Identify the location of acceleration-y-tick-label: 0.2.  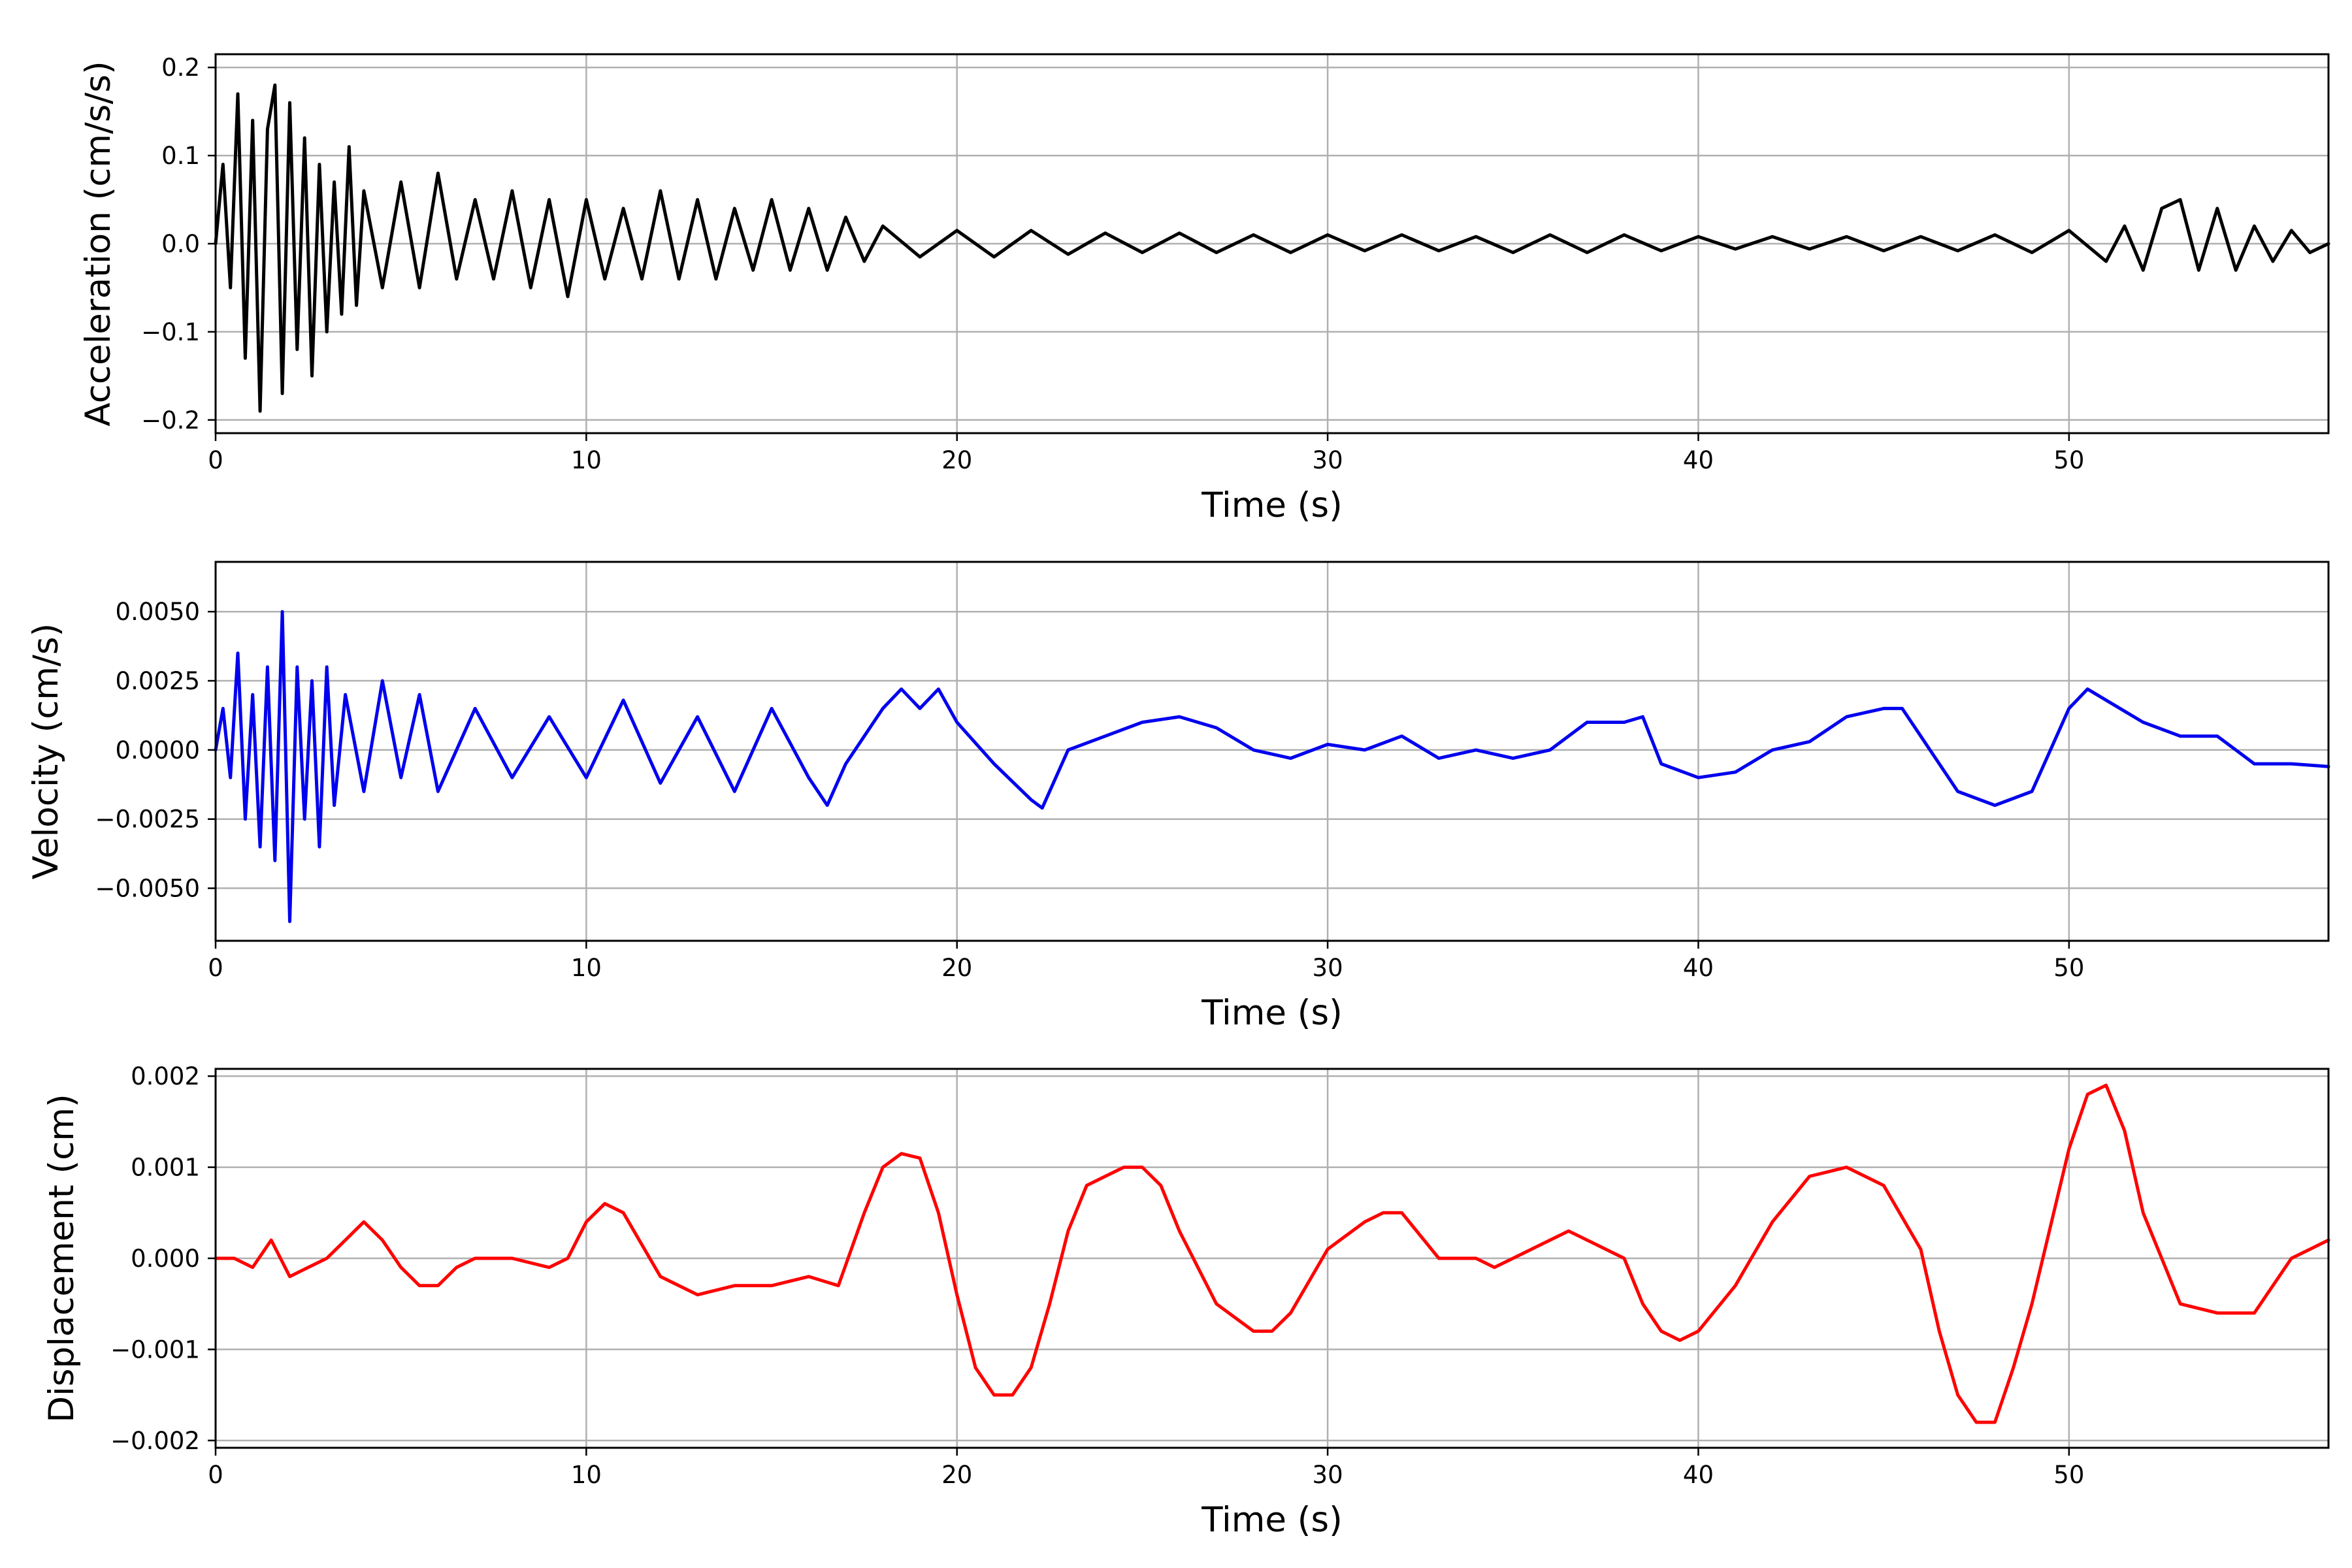
(180, 68).